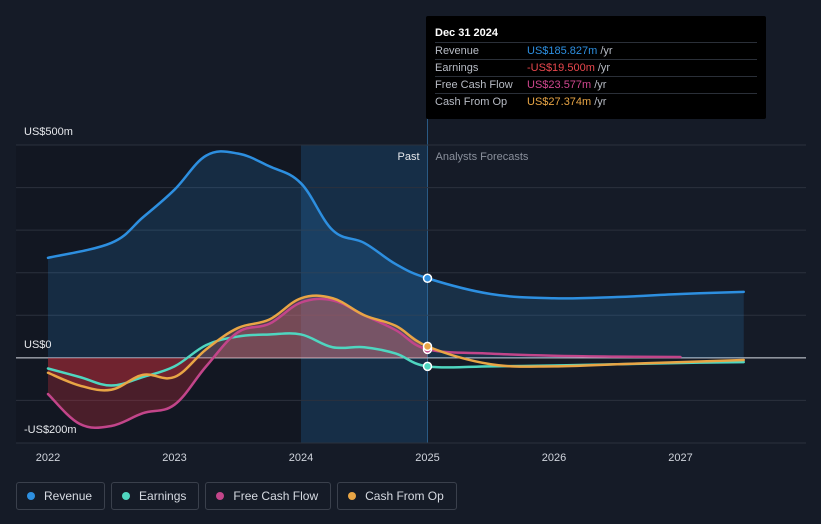  What do you see at coordinates (68, 496) in the screenshot?
I see `legend-label: Revenue` at bounding box center [68, 496].